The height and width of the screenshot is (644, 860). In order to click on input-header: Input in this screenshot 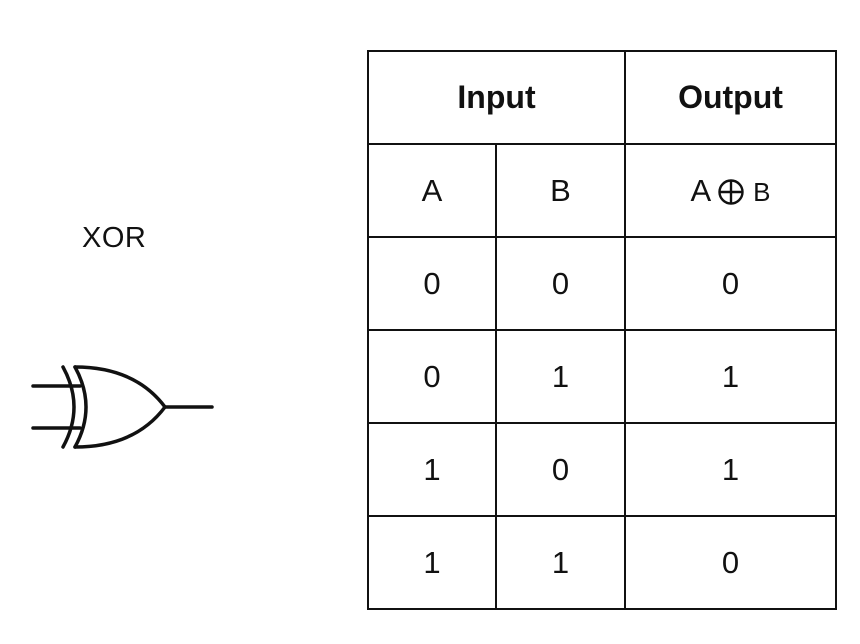, I will do `click(496, 97)`.